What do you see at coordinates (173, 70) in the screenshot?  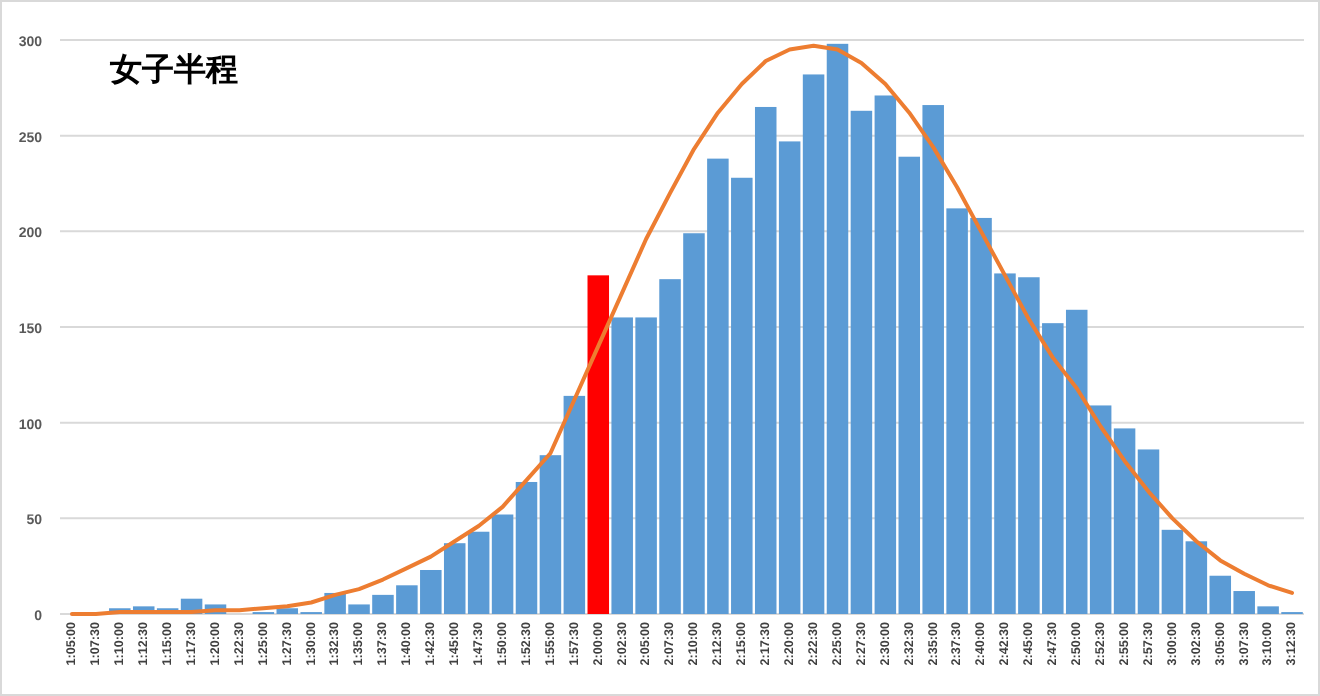 I see `chart-title: 女子半程` at bounding box center [173, 70].